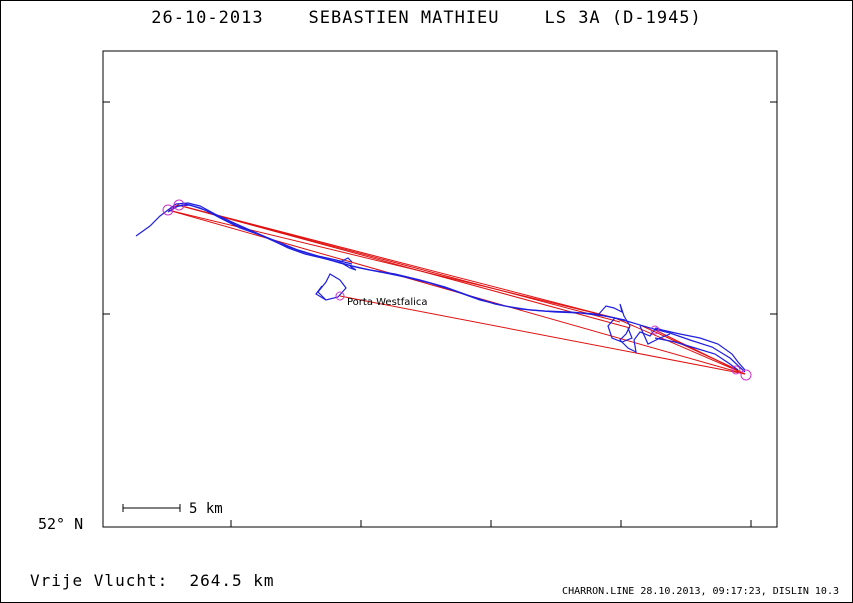 The image size is (853, 603). What do you see at coordinates (206, 509) in the screenshot?
I see `scale-label: 5 km` at bounding box center [206, 509].